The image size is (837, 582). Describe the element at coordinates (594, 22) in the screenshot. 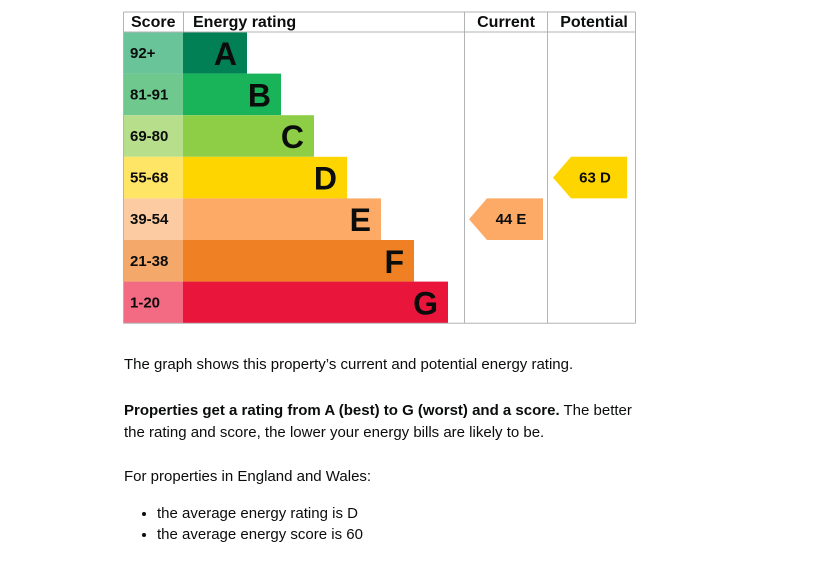

I see `header-potential: Potential` at that location.